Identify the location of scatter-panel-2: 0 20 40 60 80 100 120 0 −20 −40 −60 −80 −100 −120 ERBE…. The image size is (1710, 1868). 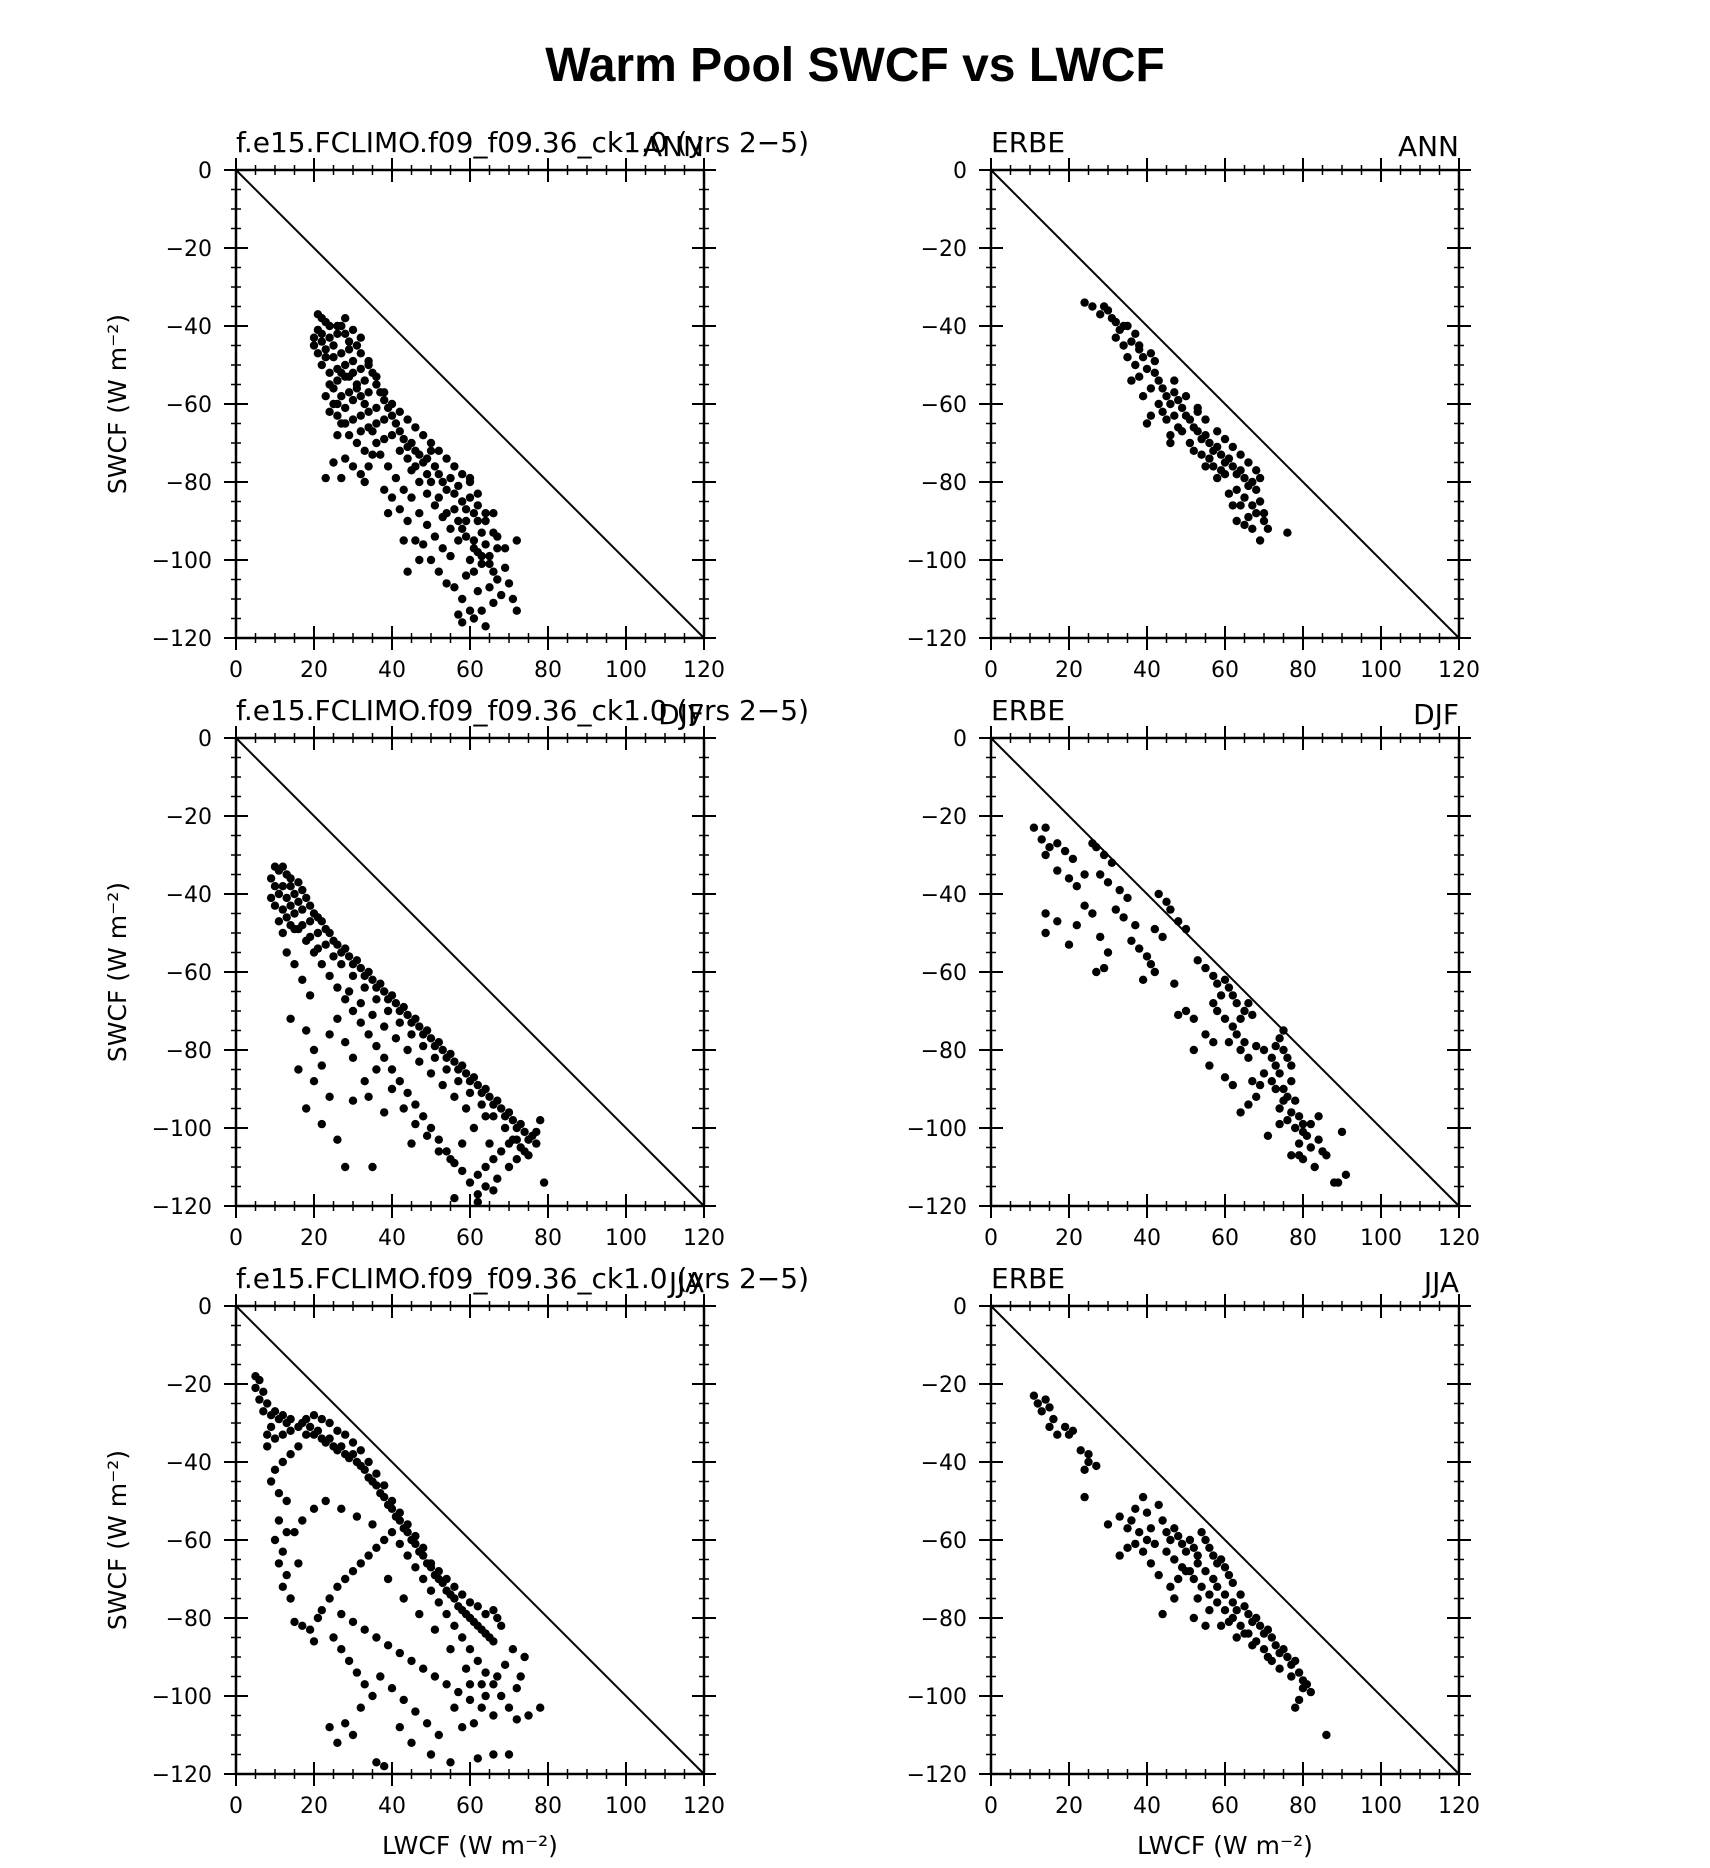
(1193, 404).